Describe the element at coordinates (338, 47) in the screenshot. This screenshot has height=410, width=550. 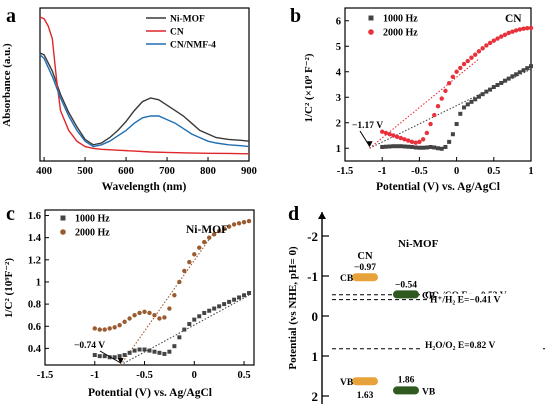
I see `y-tick-label: 5` at that location.